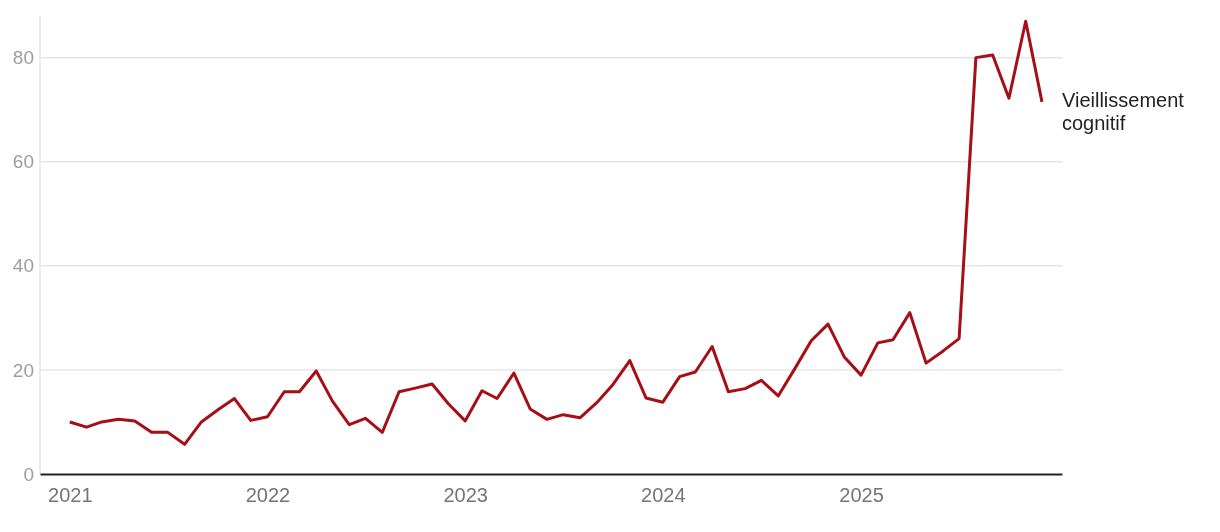  I want to click on y-tick-label: 80, so click(23, 58).